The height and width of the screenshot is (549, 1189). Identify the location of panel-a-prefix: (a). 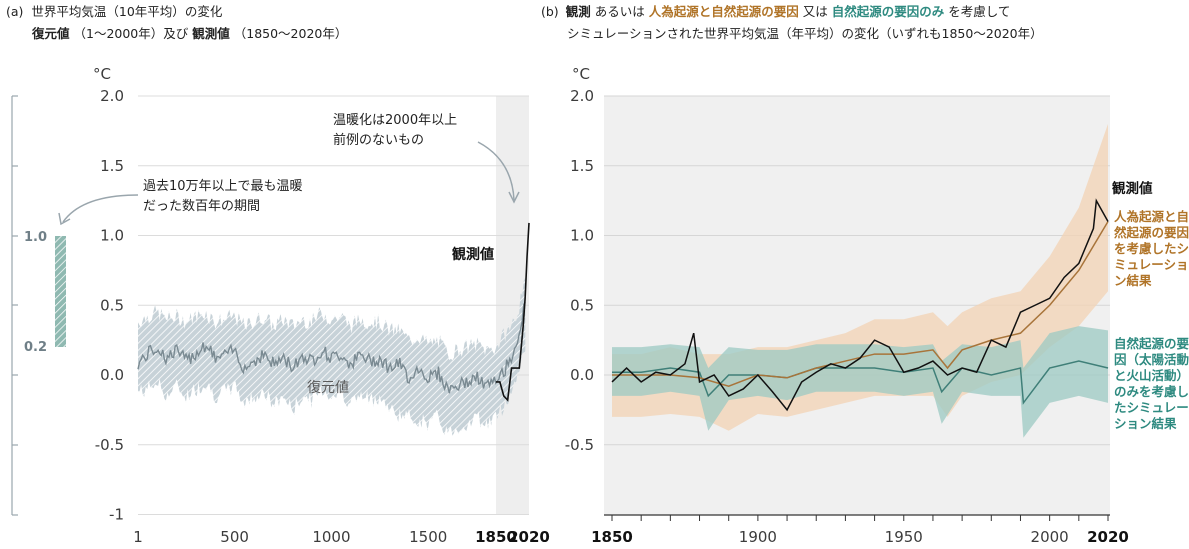
(14, 11).